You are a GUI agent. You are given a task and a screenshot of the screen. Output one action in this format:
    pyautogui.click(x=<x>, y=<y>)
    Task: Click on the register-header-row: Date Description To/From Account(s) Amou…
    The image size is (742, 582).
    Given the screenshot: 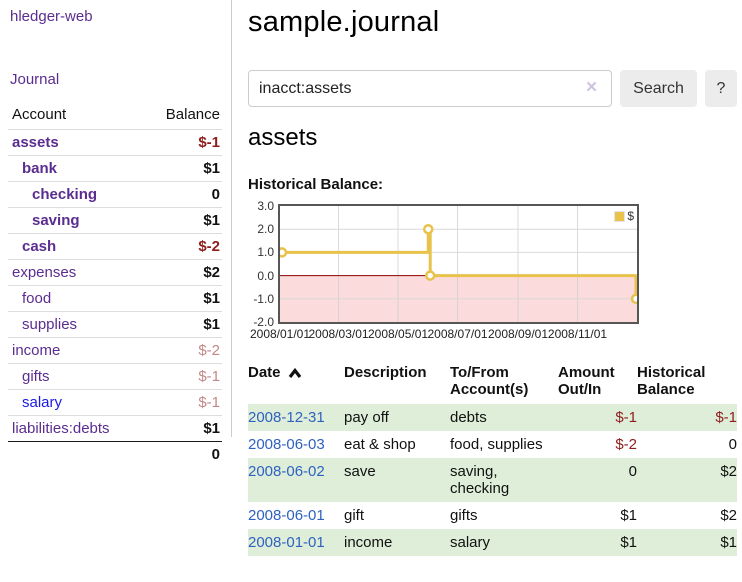 What is the action you would take?
    pyautogui.click(x=492, y=382)
    